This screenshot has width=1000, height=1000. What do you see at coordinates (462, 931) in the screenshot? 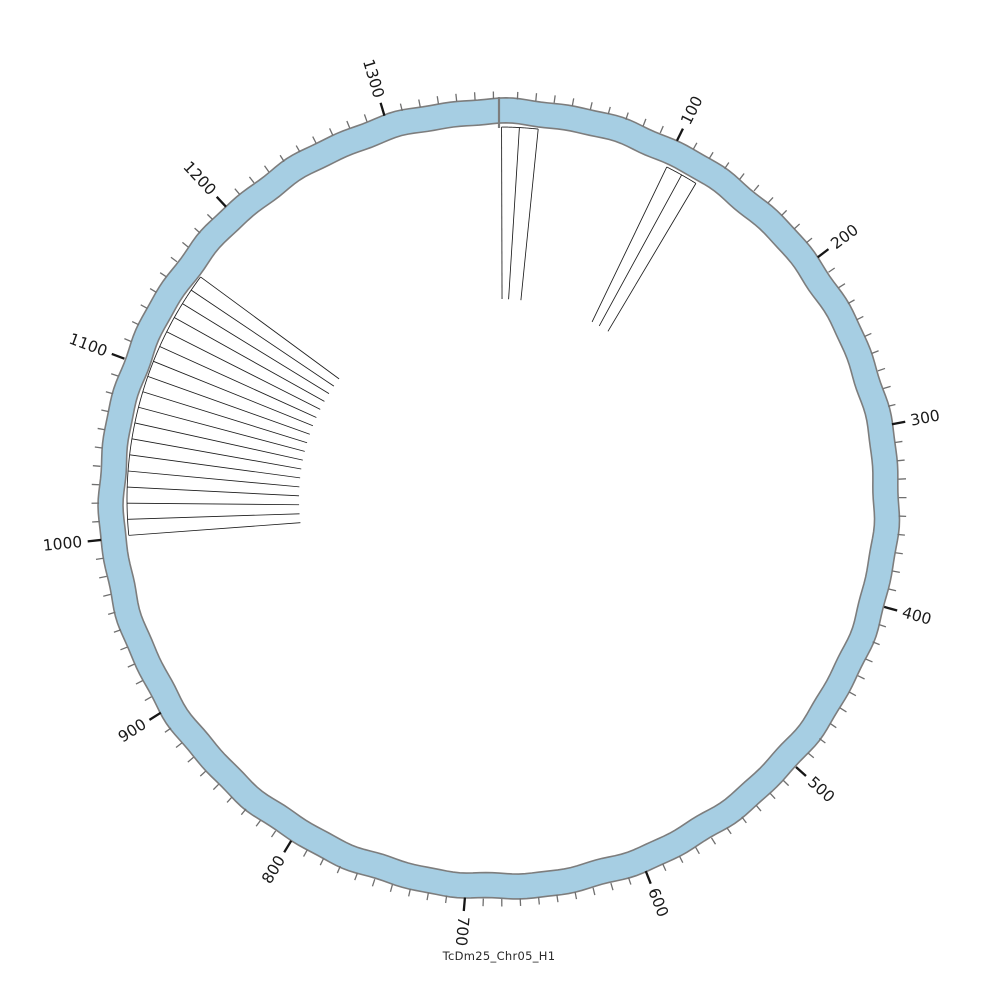
I see `tick-label: 700` at bounding box center [462, 931].